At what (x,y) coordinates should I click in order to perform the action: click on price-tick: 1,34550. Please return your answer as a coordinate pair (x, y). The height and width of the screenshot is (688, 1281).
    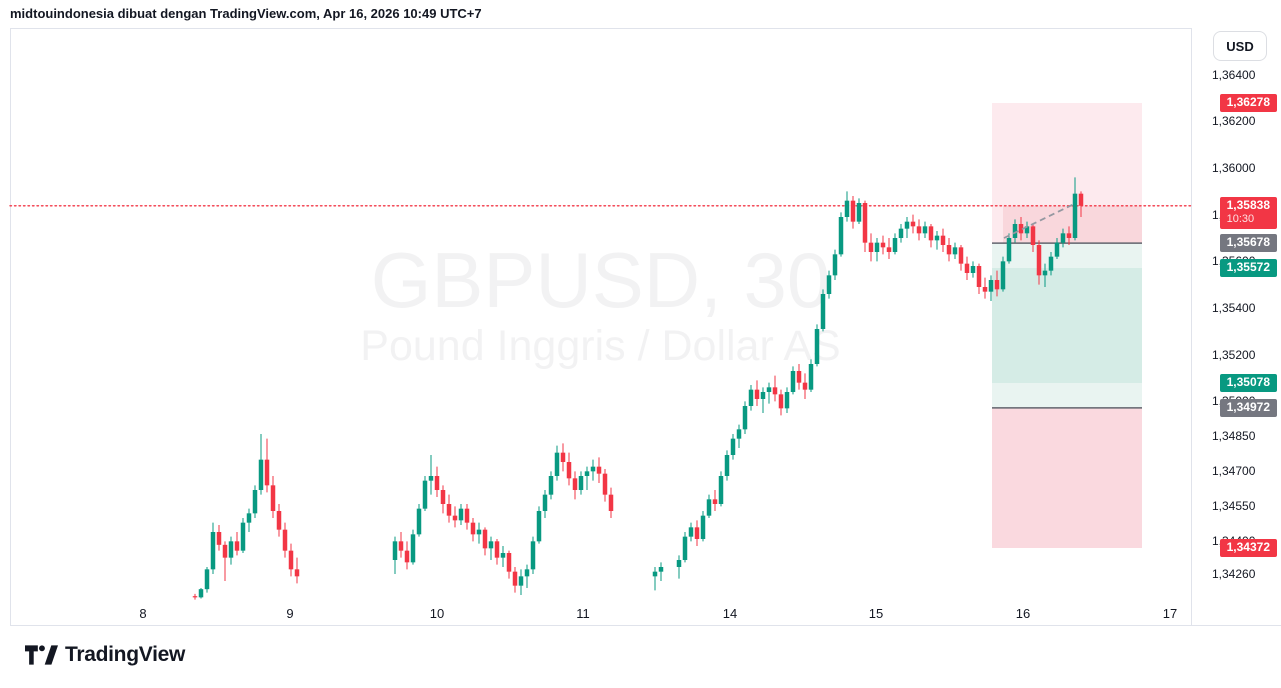
    Looking at the image, I should click on (1234, 506).